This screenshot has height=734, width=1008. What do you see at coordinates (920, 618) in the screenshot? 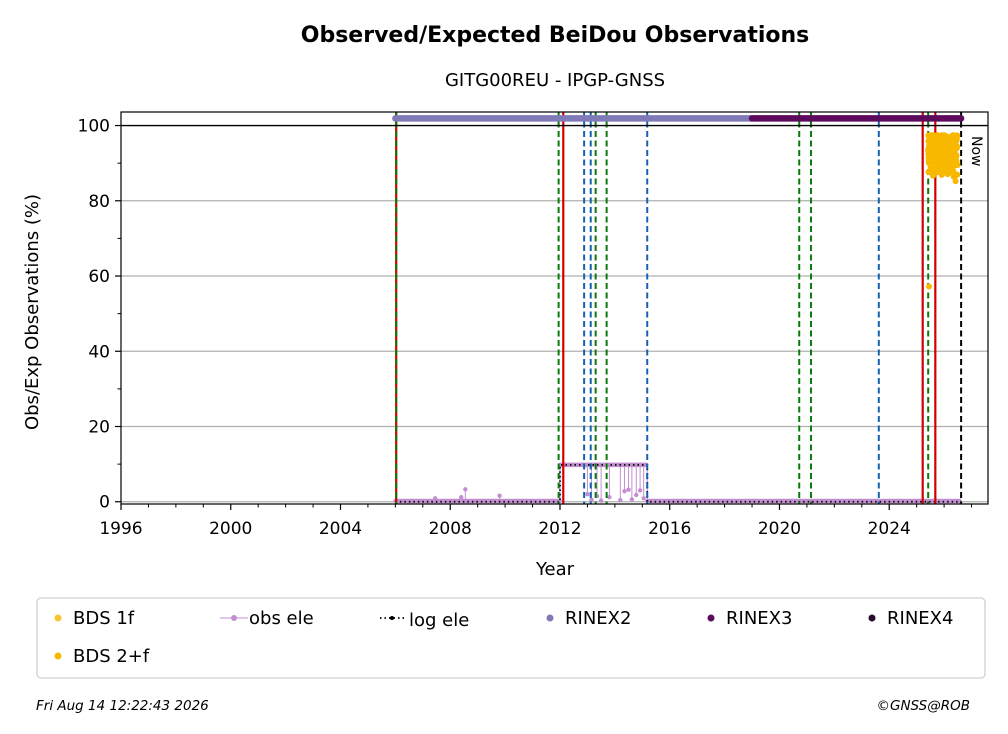
I see `legend-label: RINEX4` at bounding box center [920, 618].